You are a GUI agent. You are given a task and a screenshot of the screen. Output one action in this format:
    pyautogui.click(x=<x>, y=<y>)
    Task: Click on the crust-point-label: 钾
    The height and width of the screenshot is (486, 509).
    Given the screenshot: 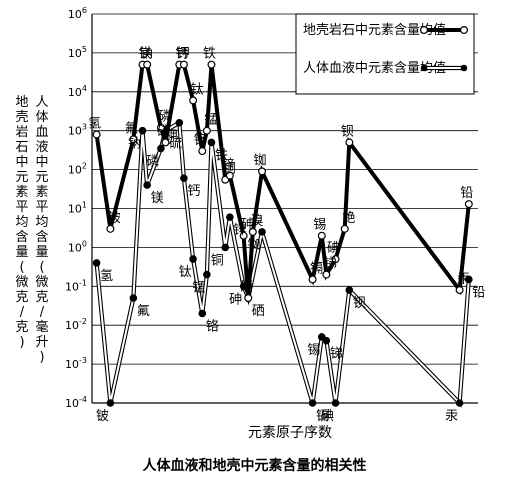 What is the action you would take?
    pyautogui.click(x=183, y=54)
    